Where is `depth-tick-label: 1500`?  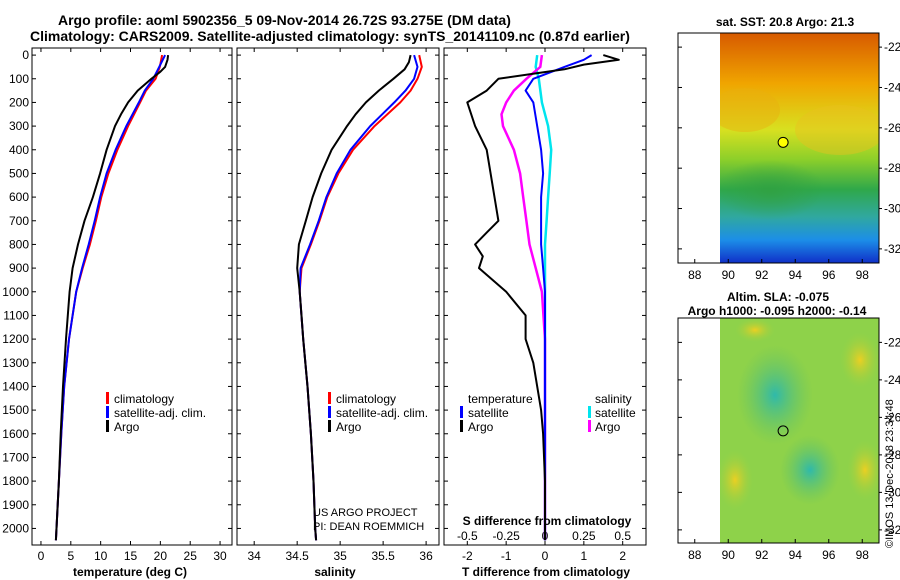 depth-tick-label: 1500 is located at coordinates (15, 410).